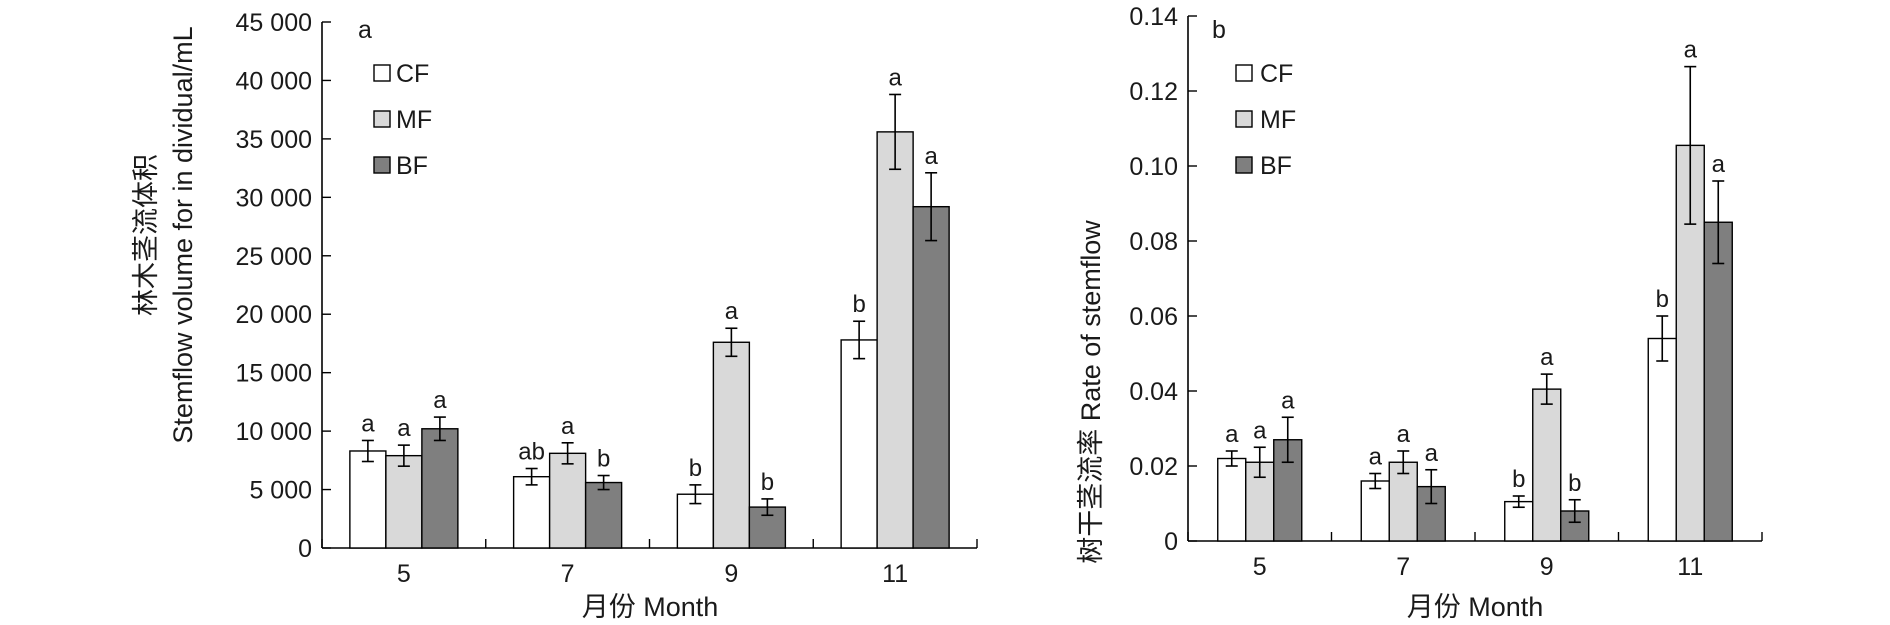 This screenshot has height=625, width=1890. What do you see at coordinates (1278, 120) in the screenshot?
I see `legend-b-mf: MF` at bounding box center [1278, 120].